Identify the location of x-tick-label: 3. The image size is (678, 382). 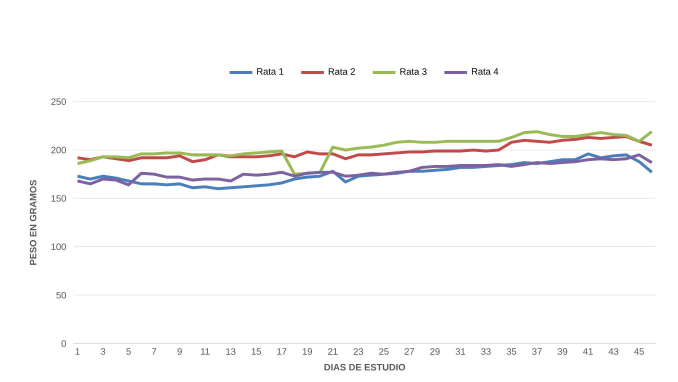
(103, 351).